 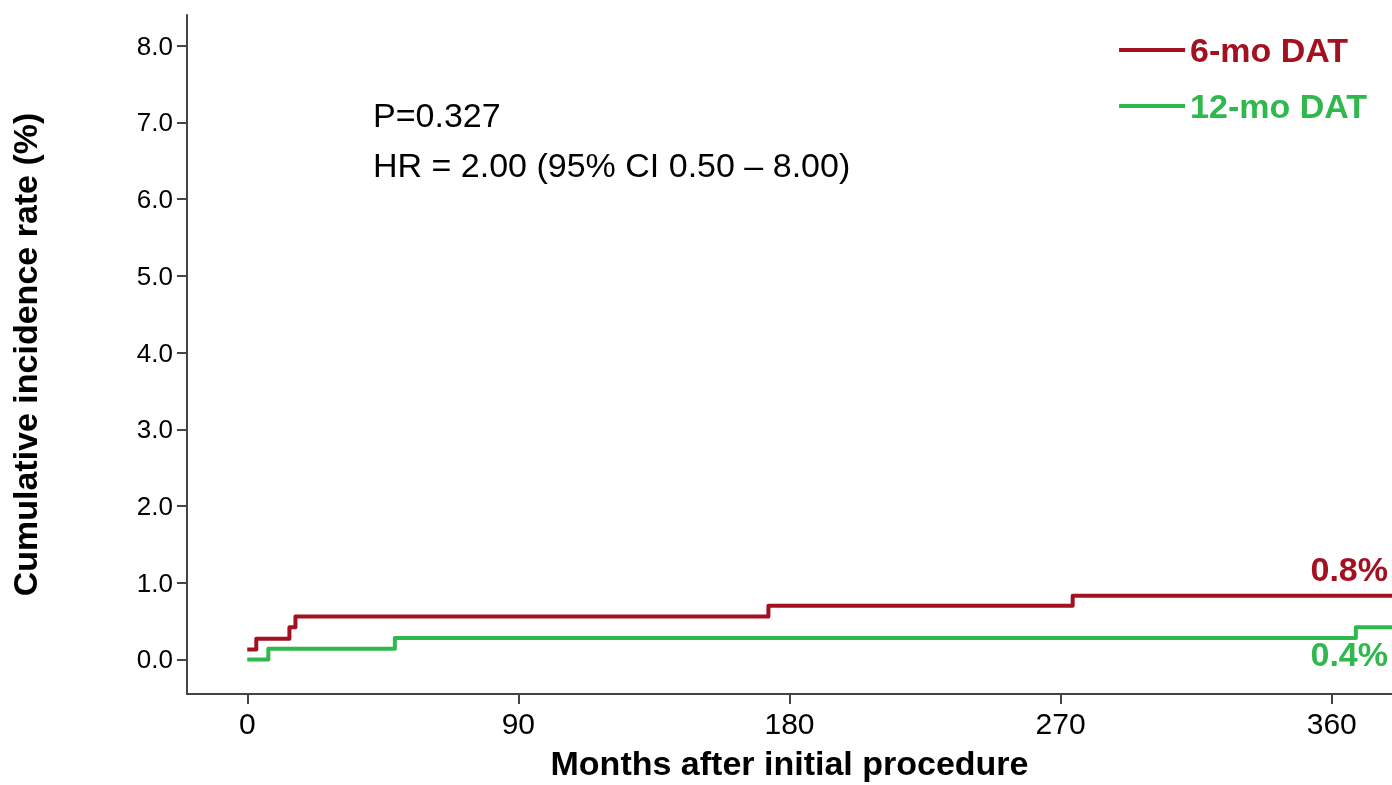 What do you see at coordinates (1060, 723) in the screenshot?
I see `x-tick-label: 270` at bounding box center [1060, 723].